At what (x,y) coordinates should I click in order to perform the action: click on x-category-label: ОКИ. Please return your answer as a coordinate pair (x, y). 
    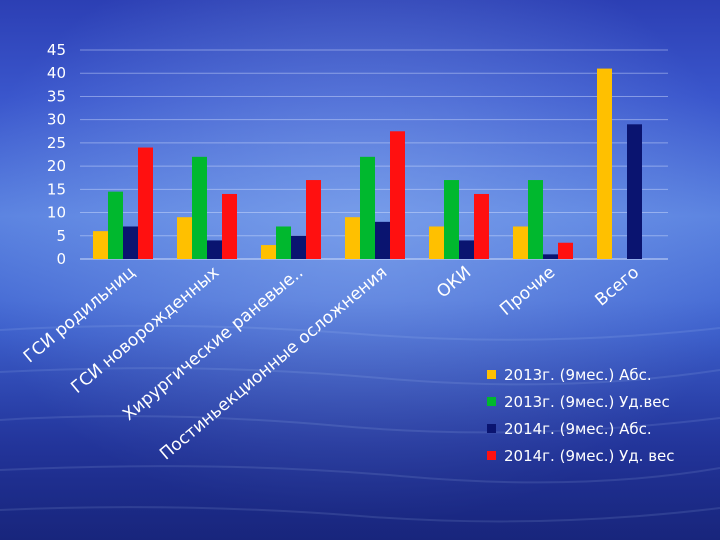
    Looking at the image, I should click on (454, 283).